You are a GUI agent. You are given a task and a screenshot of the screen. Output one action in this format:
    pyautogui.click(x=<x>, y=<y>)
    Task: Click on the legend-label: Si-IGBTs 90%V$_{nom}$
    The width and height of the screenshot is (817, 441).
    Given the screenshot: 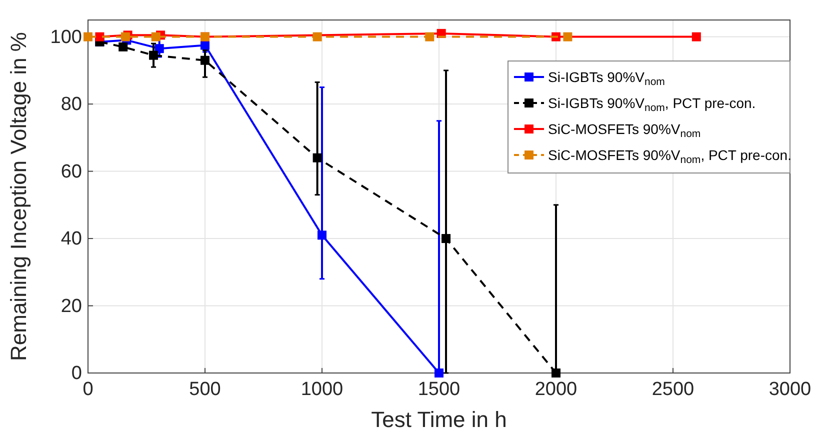 What is the action you would take?
    pyautogui.click(x=607, y=78)
    